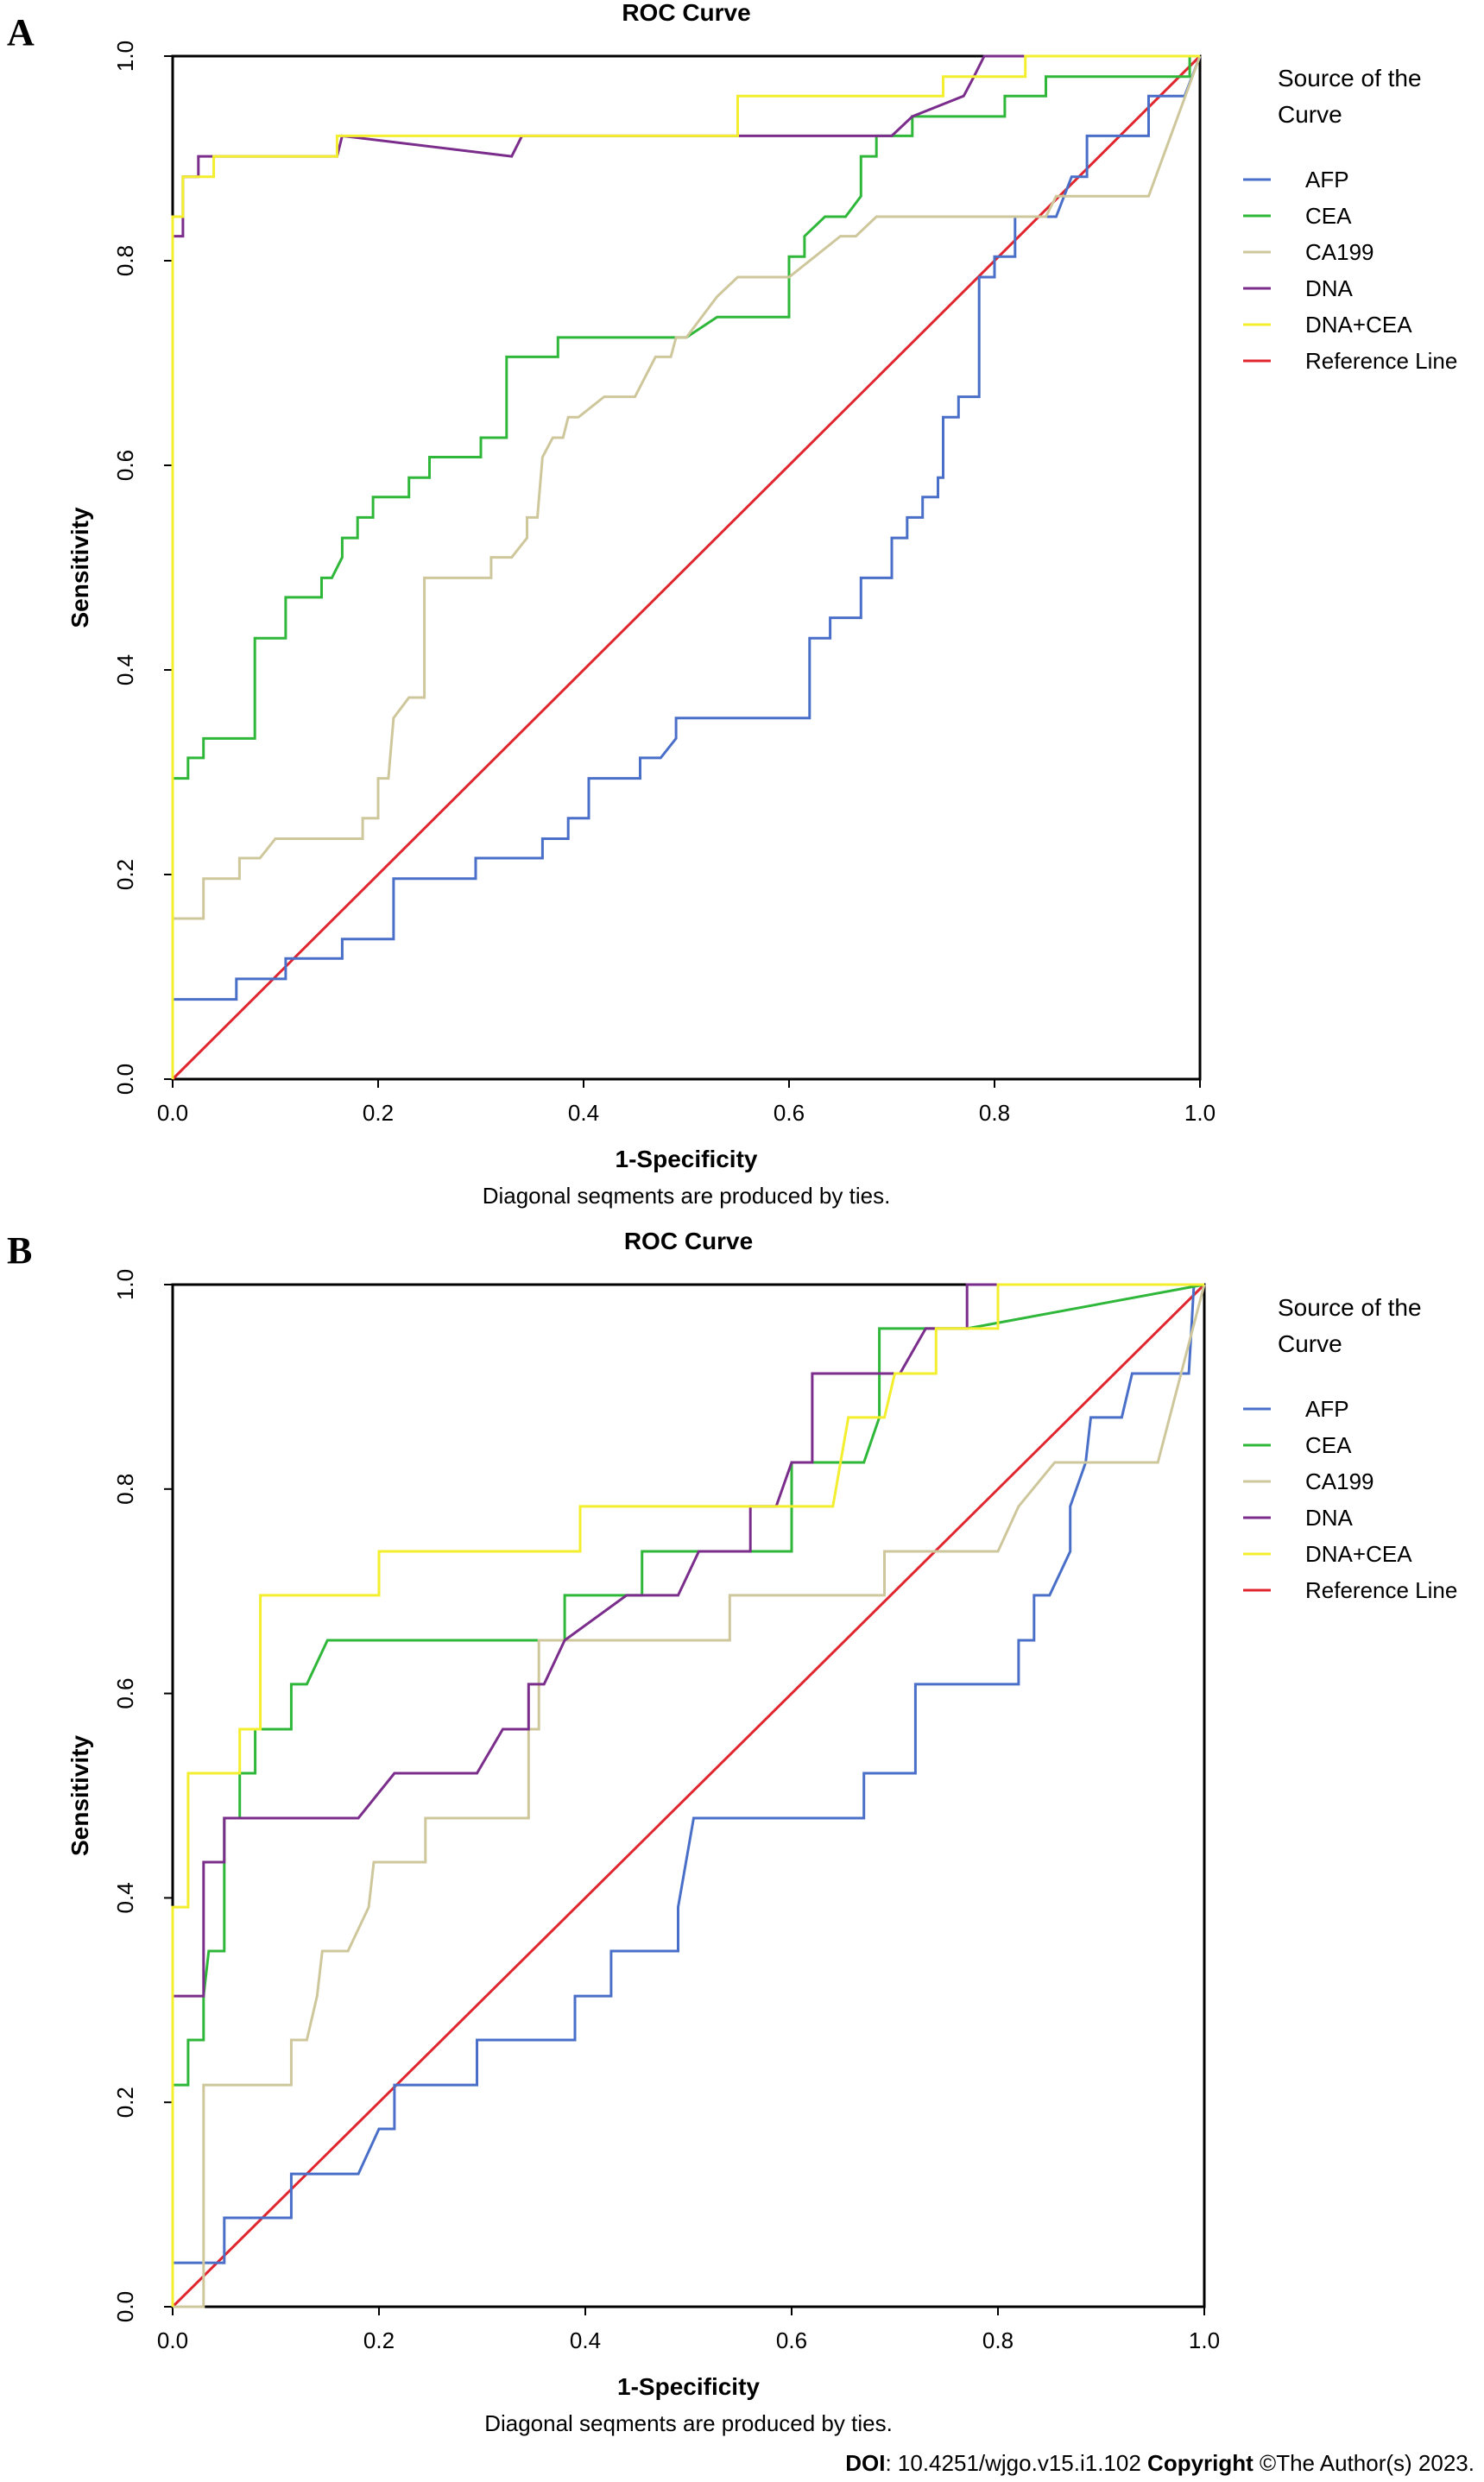 The width and height of the screenshot is (1484, 2482). What do you see at coordinates (686, 13) in the screenshot?
I see `panel-a-title: ROC Curve` at bounding box center [686, 13].